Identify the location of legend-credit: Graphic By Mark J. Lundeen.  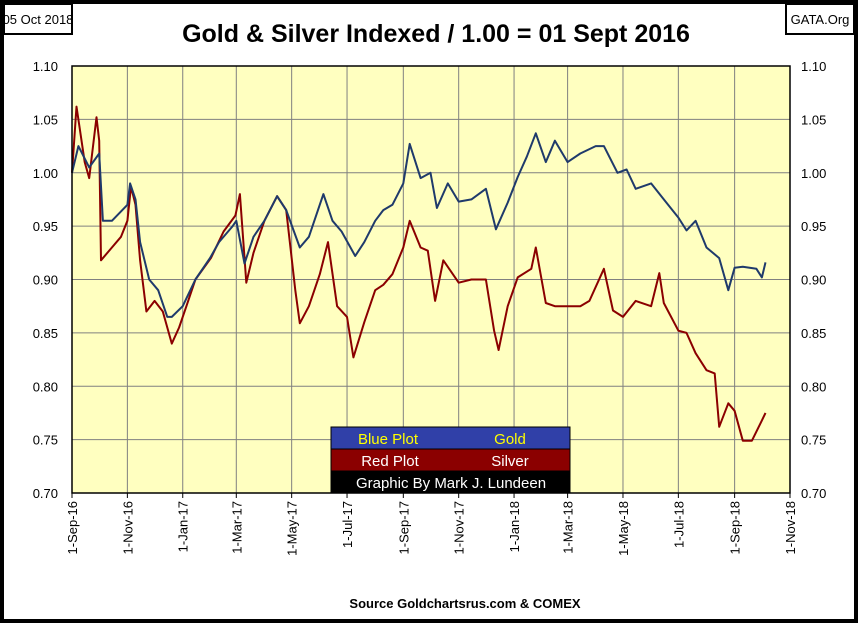
(451, 483).